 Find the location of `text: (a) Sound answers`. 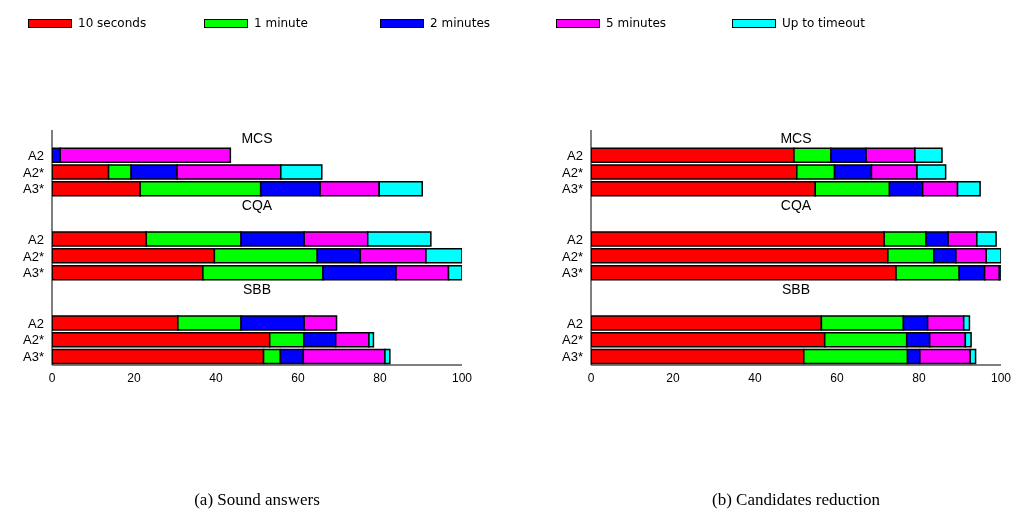

text: (a) Sound answers is located at coordinates (257, 500).